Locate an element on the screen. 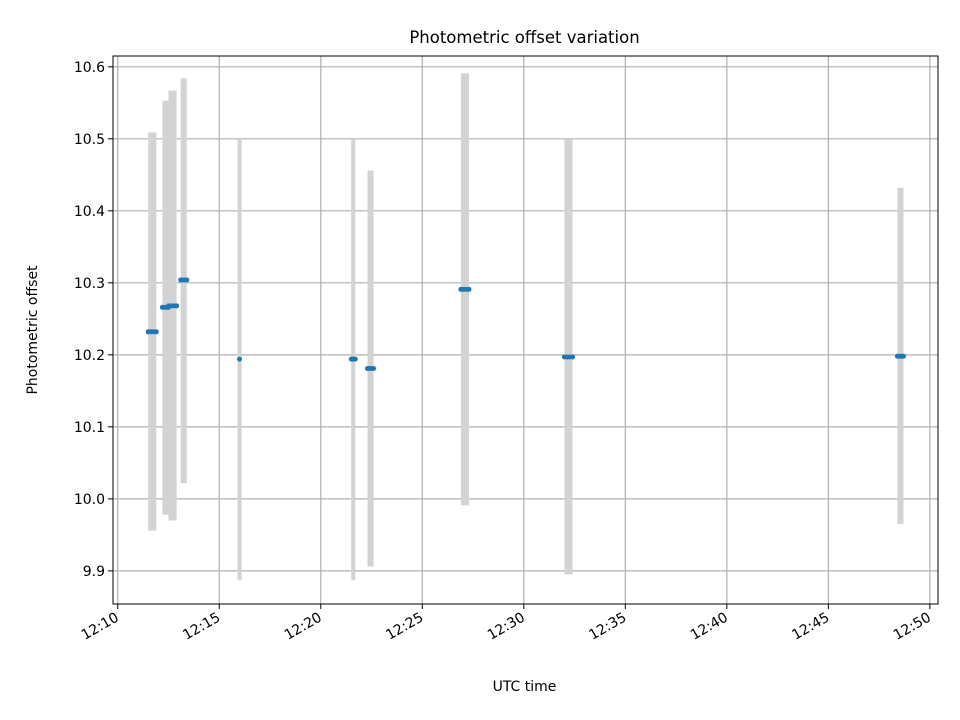 The width and height of the screenshot is (960, 720). data-point is located at coordinates (240, 359).